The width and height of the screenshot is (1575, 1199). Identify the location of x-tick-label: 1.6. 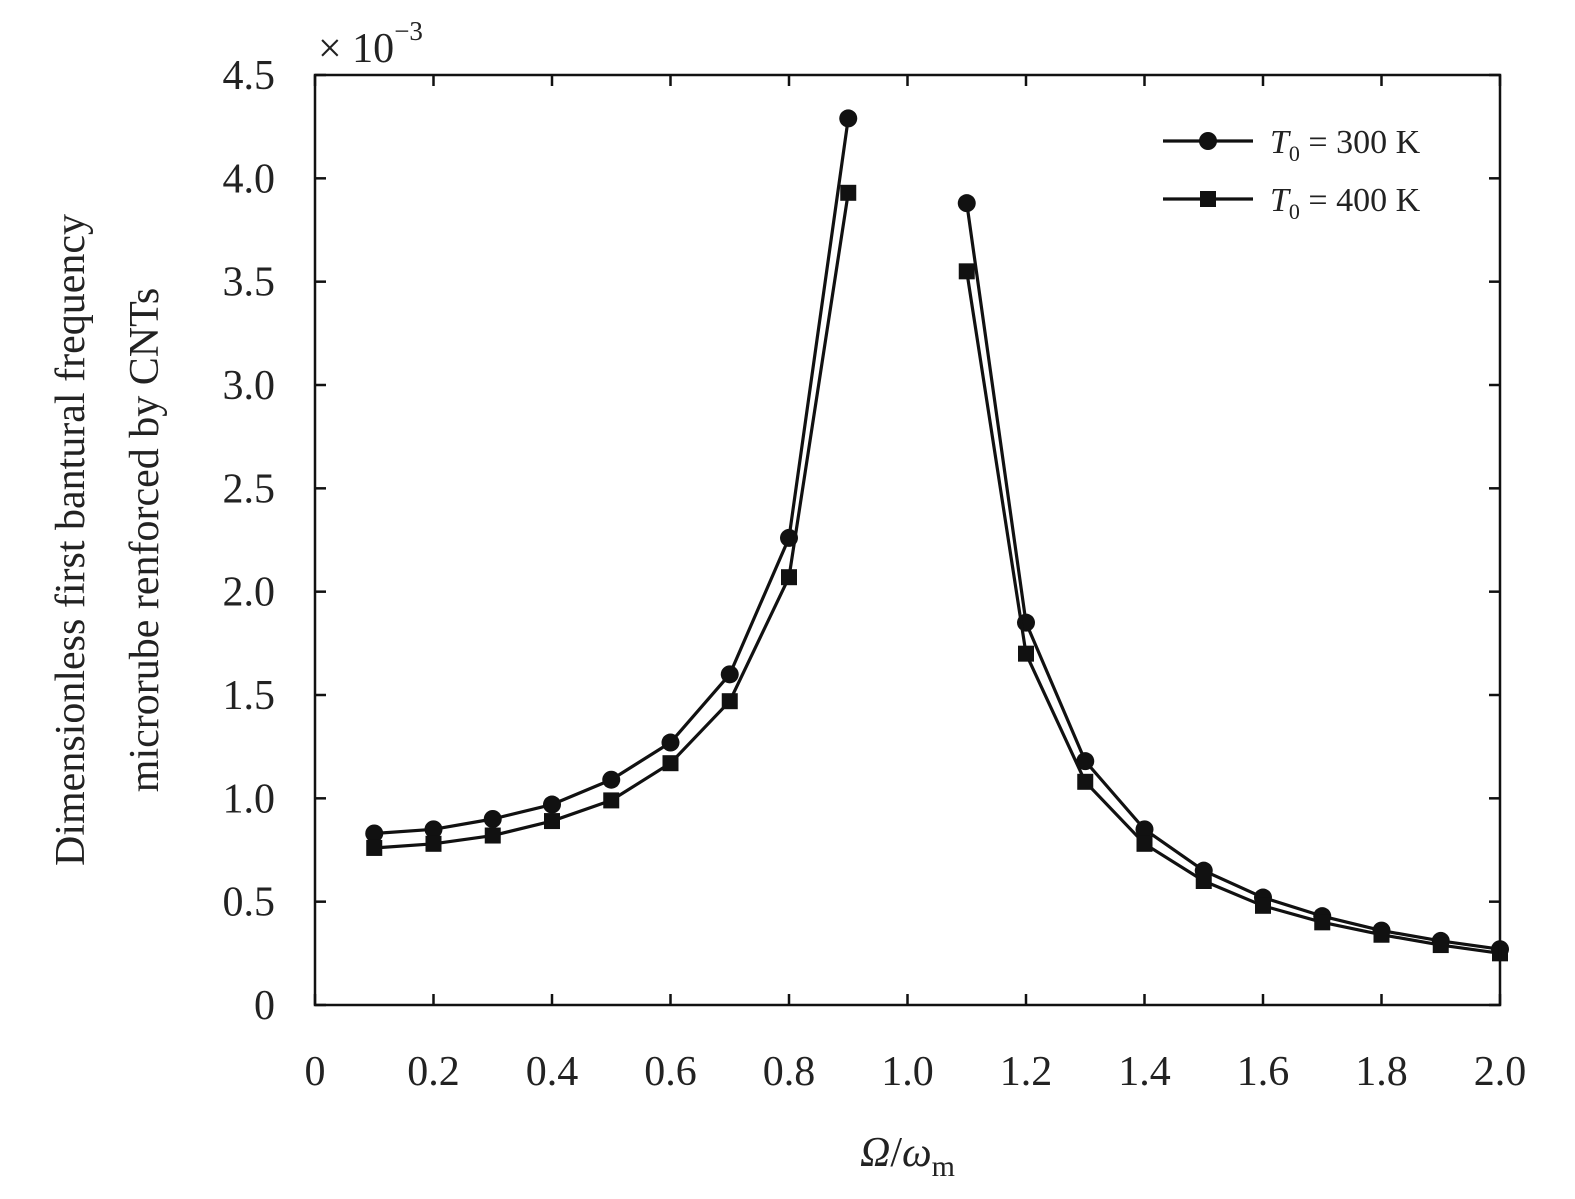
(1263, 1072).